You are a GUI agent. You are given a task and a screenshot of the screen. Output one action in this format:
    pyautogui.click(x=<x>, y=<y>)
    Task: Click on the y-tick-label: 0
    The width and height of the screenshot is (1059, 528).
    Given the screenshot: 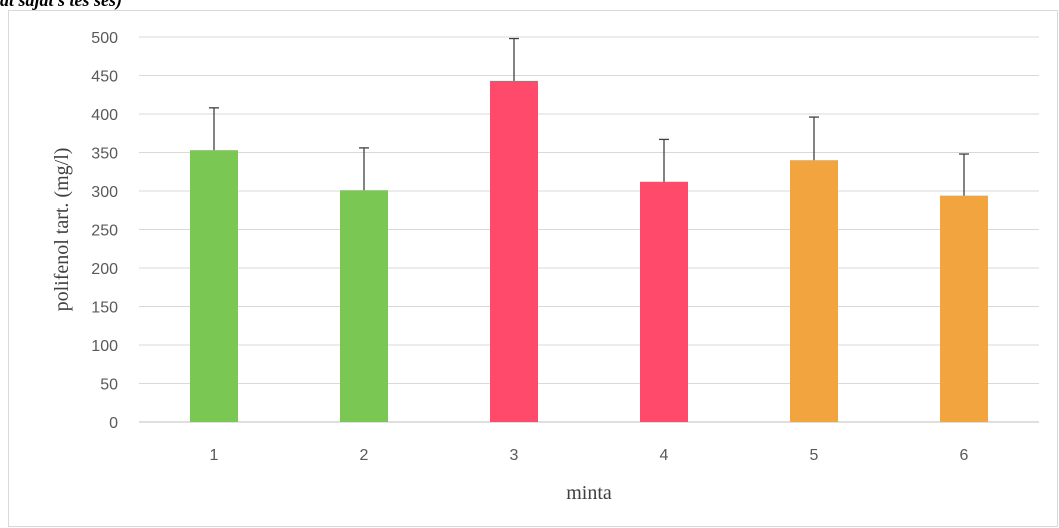 What is the action you would take?
    pyautogui.click(x=113, y=423)
    